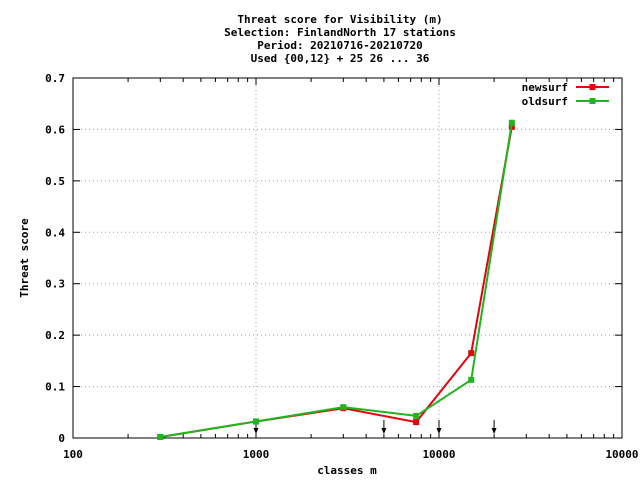  What do you see at coordinates (340, 58) in the screenshot?
I see `title-line-4: Used {00,12} + 25 26 ... 36` at bounding box center [340, 58].